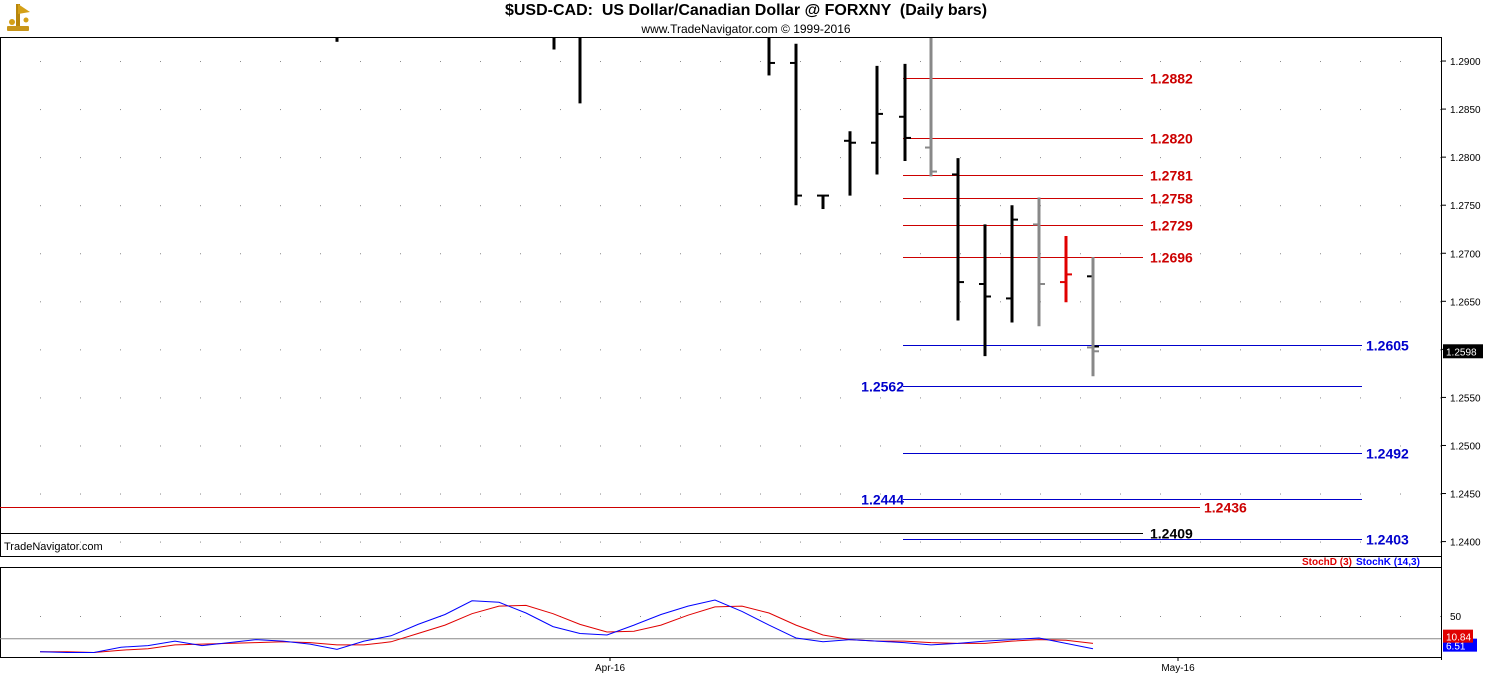 The width and height of the screenshot is (1492, 678). I want to click on x-tick-label: Apr-16, so click(610, 668).